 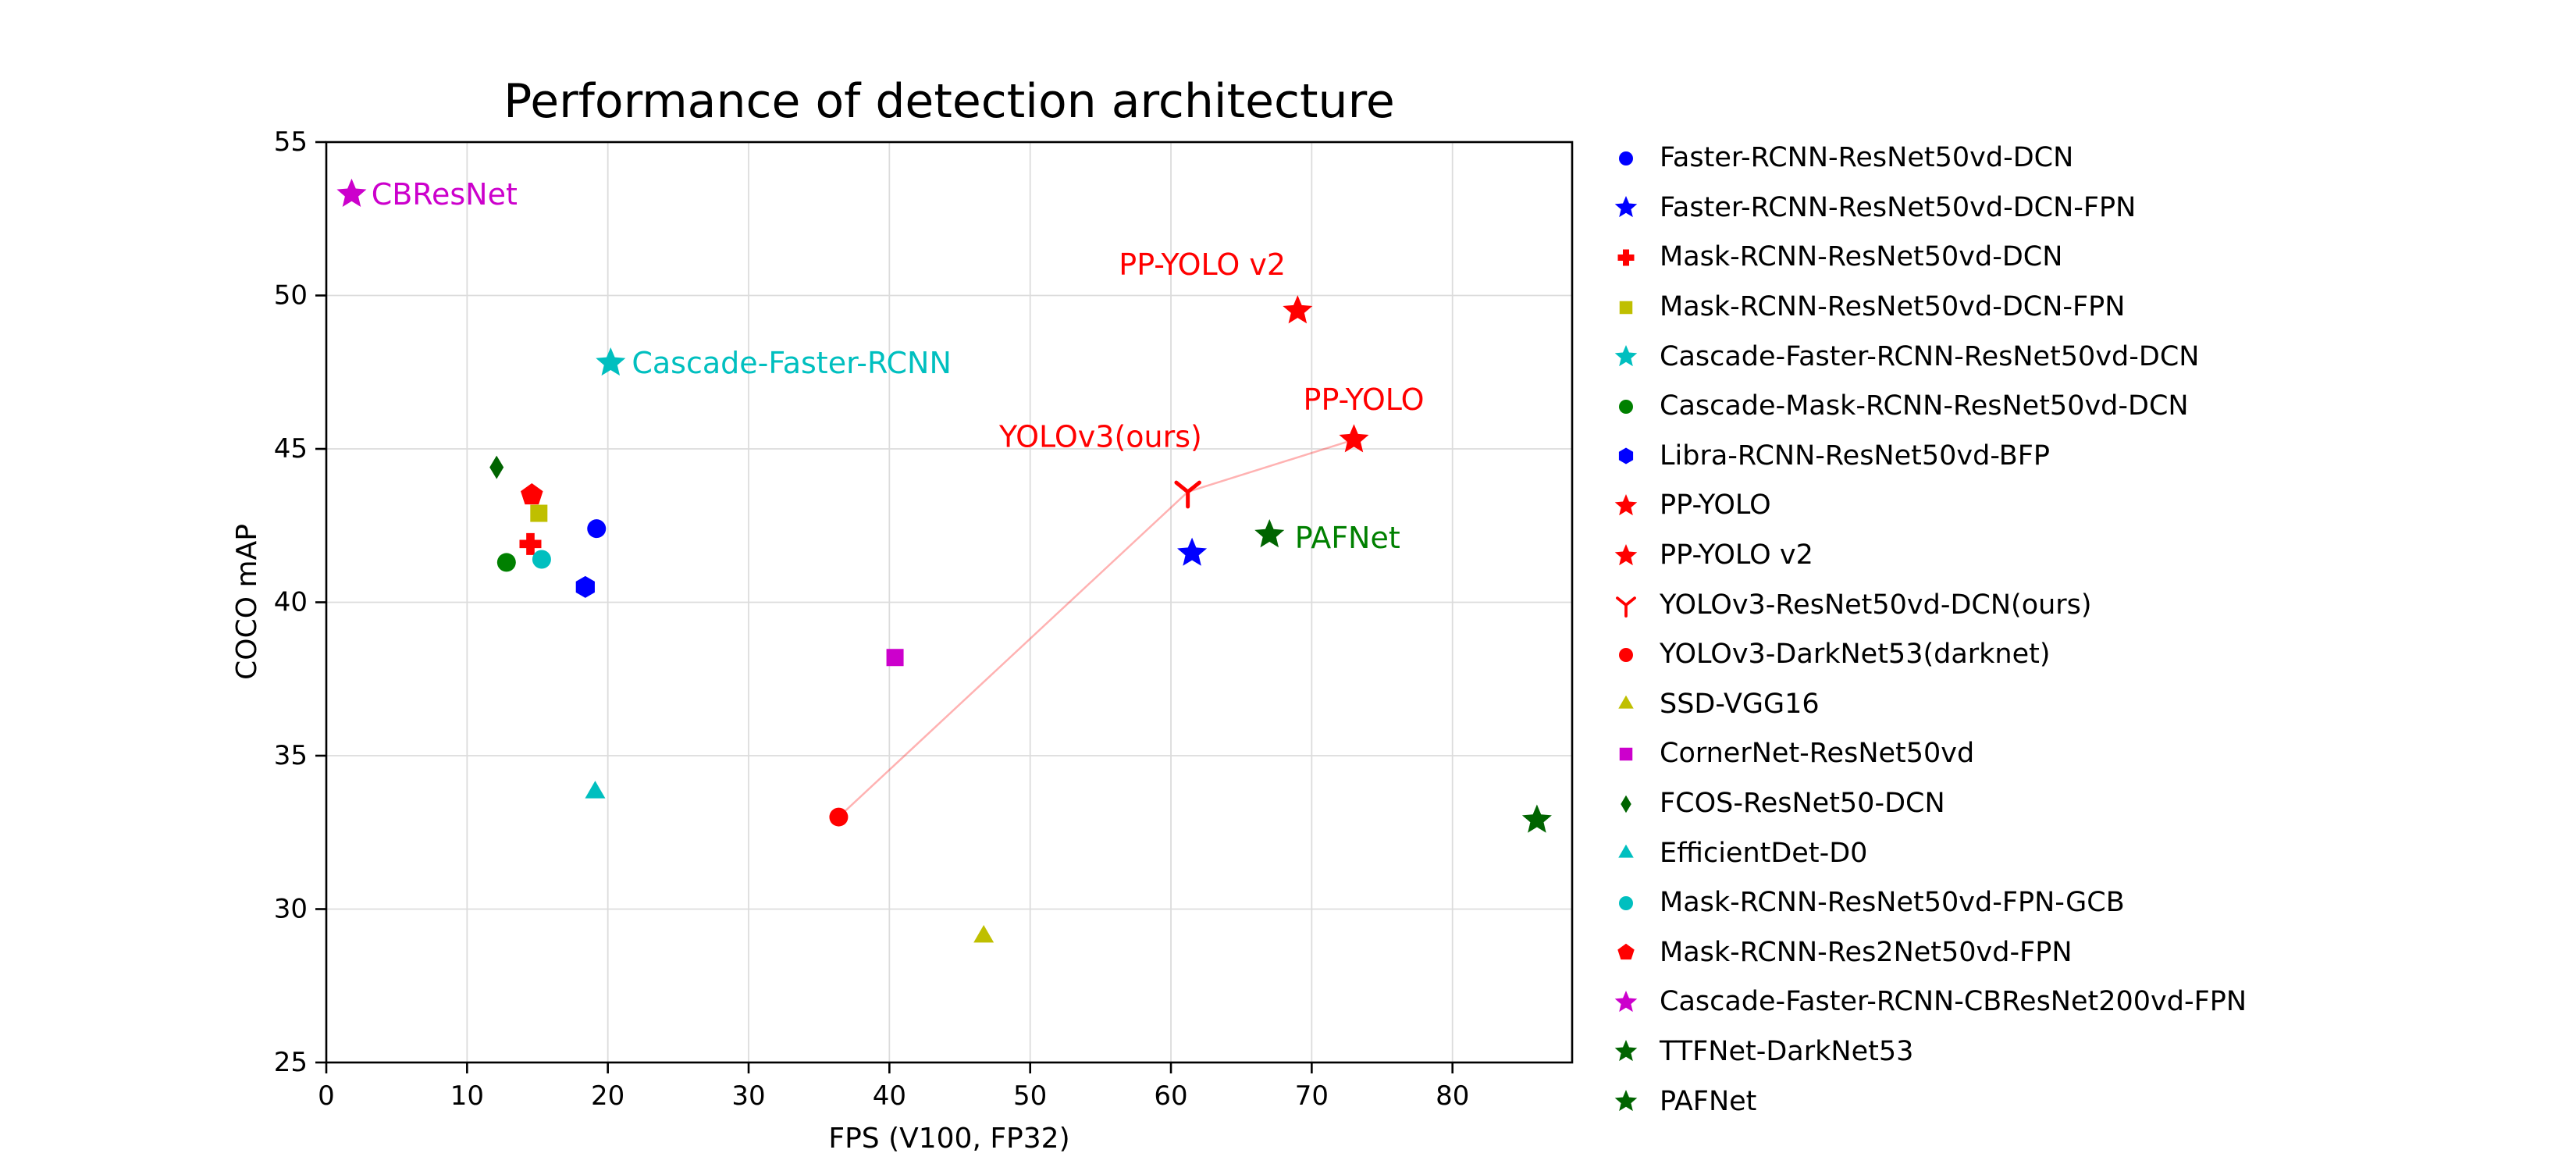 What do you see at coordinates (1926, 705) in the screenshot?
I see `legend-item: SSD-VGG16` at bounding box center [1926, 705].